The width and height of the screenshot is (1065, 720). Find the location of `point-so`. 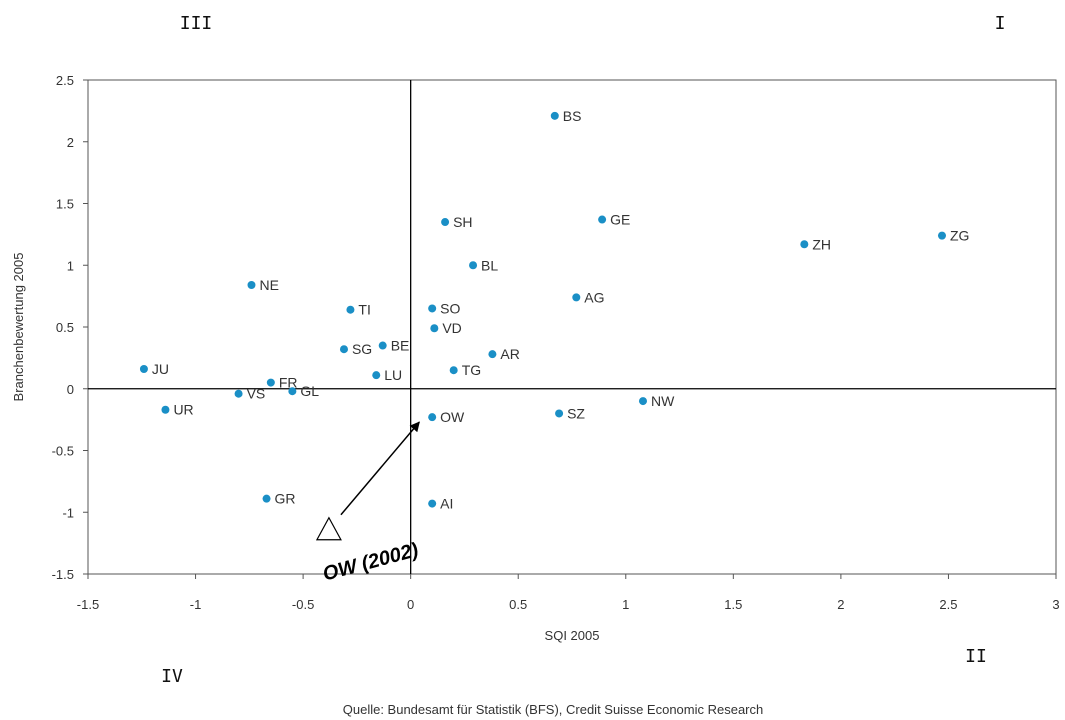

point-so is located at coordinates (432, 308).